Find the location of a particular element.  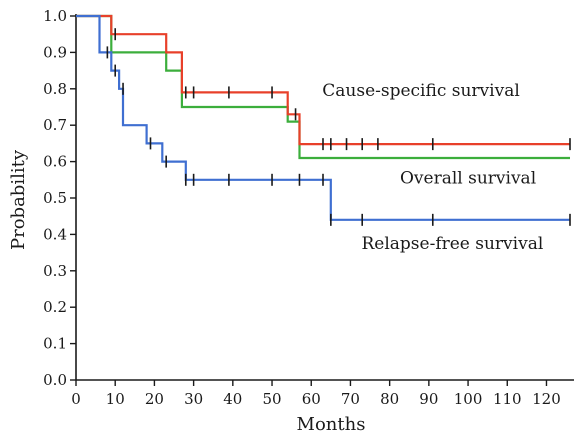

x-tick-label: 50 is located at coordinates (271, 399).